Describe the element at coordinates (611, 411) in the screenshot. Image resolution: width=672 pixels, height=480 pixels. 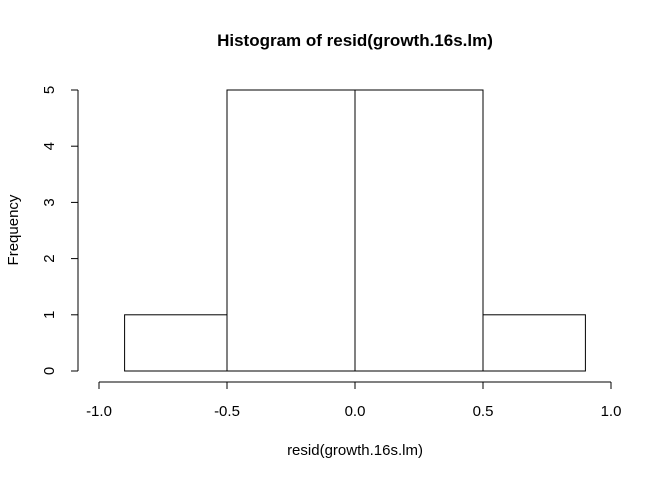
I see `x-tick-label: 1.0` at that location.